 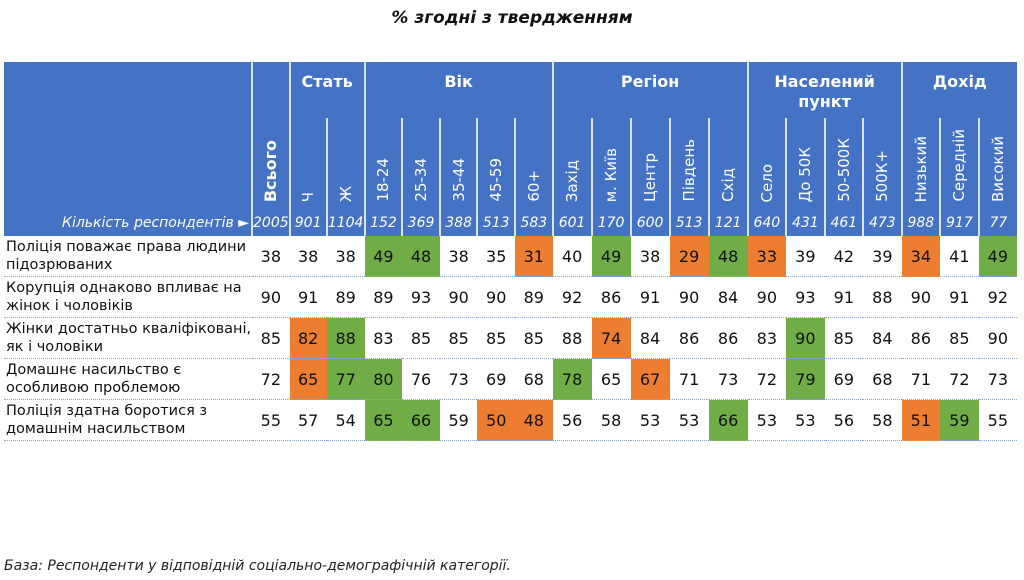 What do you see at coordinates (959, 223) in the screenshot?
I see `respondent-count: 917` at bounding box center [959, 223].